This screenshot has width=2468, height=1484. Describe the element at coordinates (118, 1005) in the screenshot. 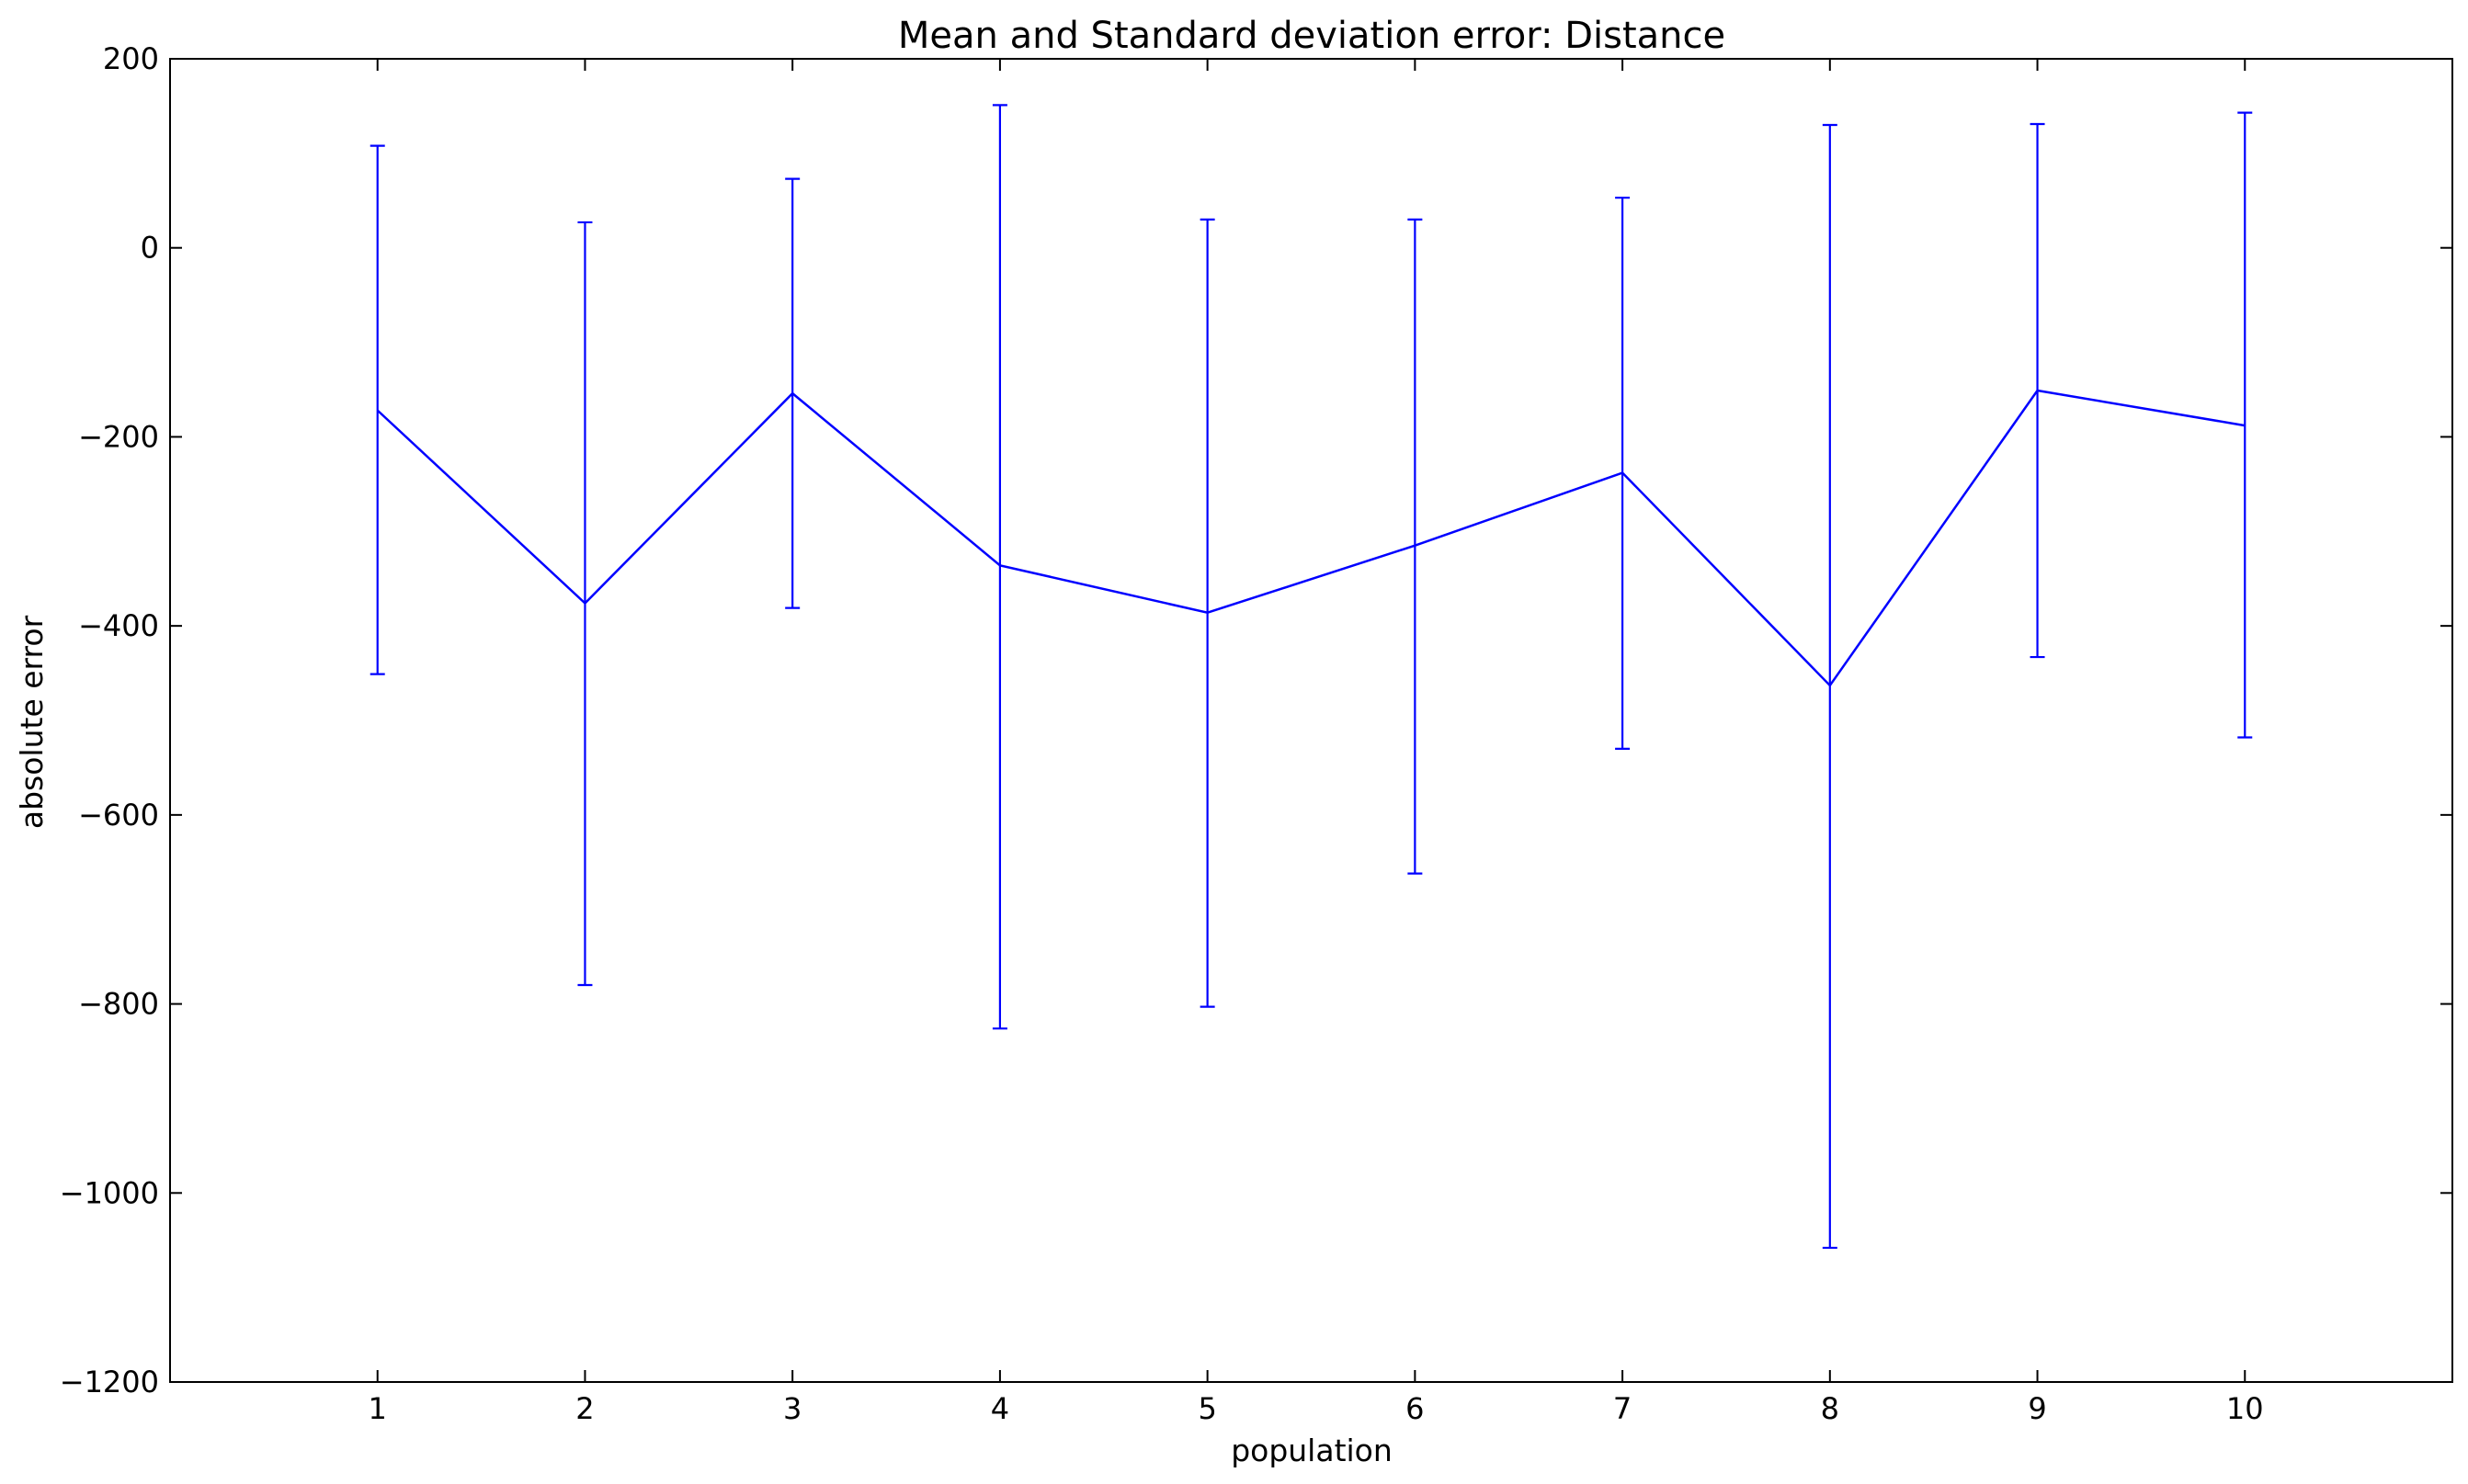

I see `y-tick-label: −800` at that location.